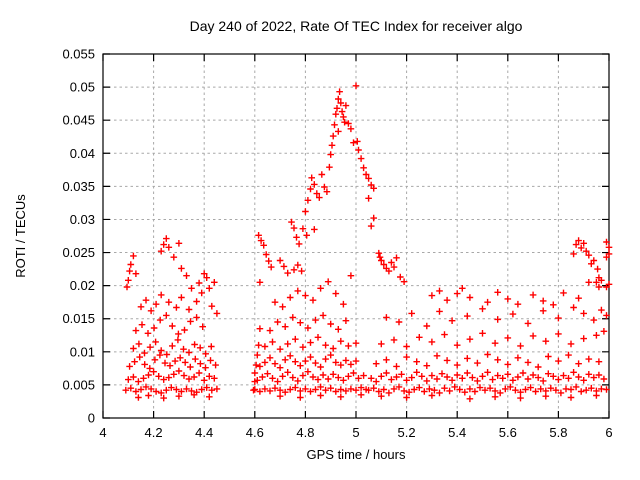  What do you see at coordinates (82, 219) in the screenshot?
I see `y-tick-label: 0.03` at bounding box center [82, 219].